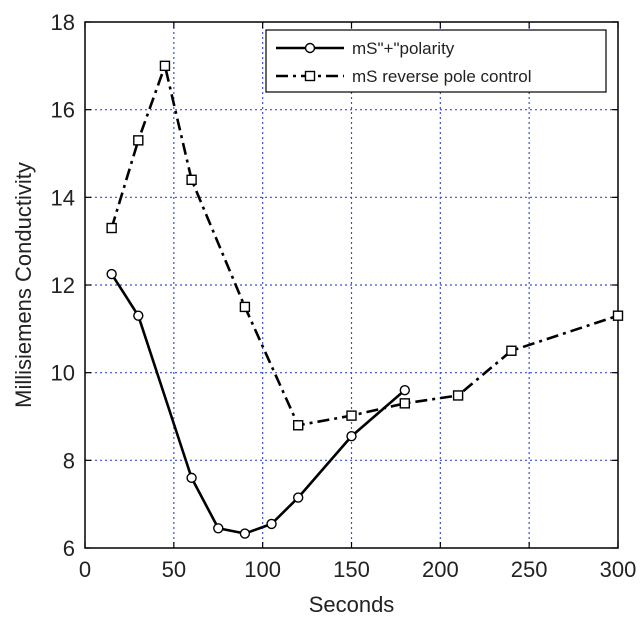 The width and height of the screenshot is (641, 625). I want to click on x-axis-label: Seconds, so click(352, 604).